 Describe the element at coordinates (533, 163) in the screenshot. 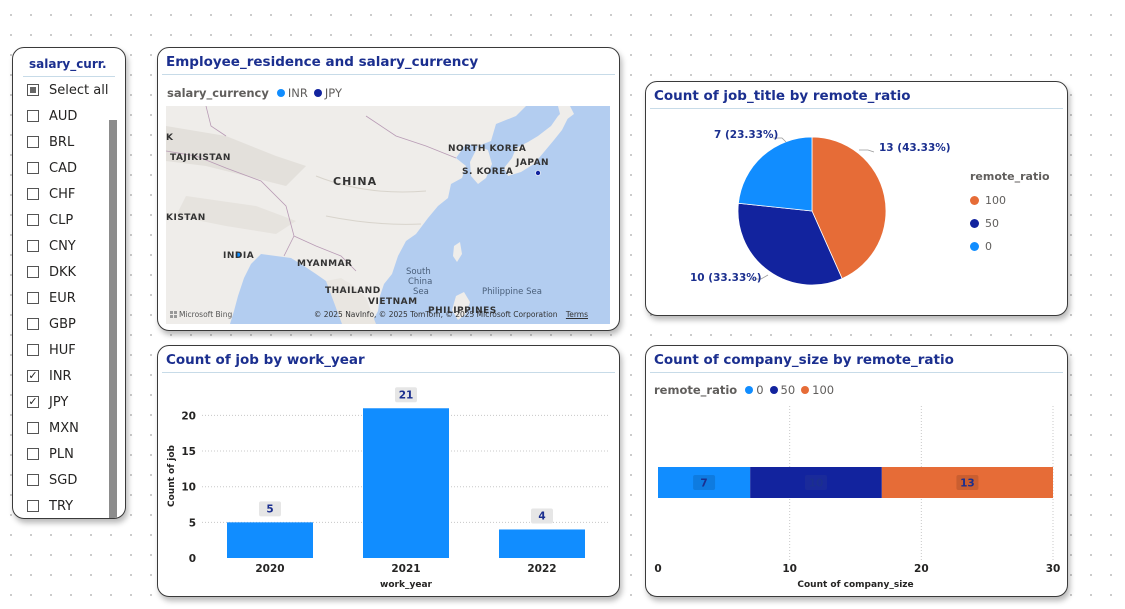

I see `map-label-japan: JAPAN` at that location.